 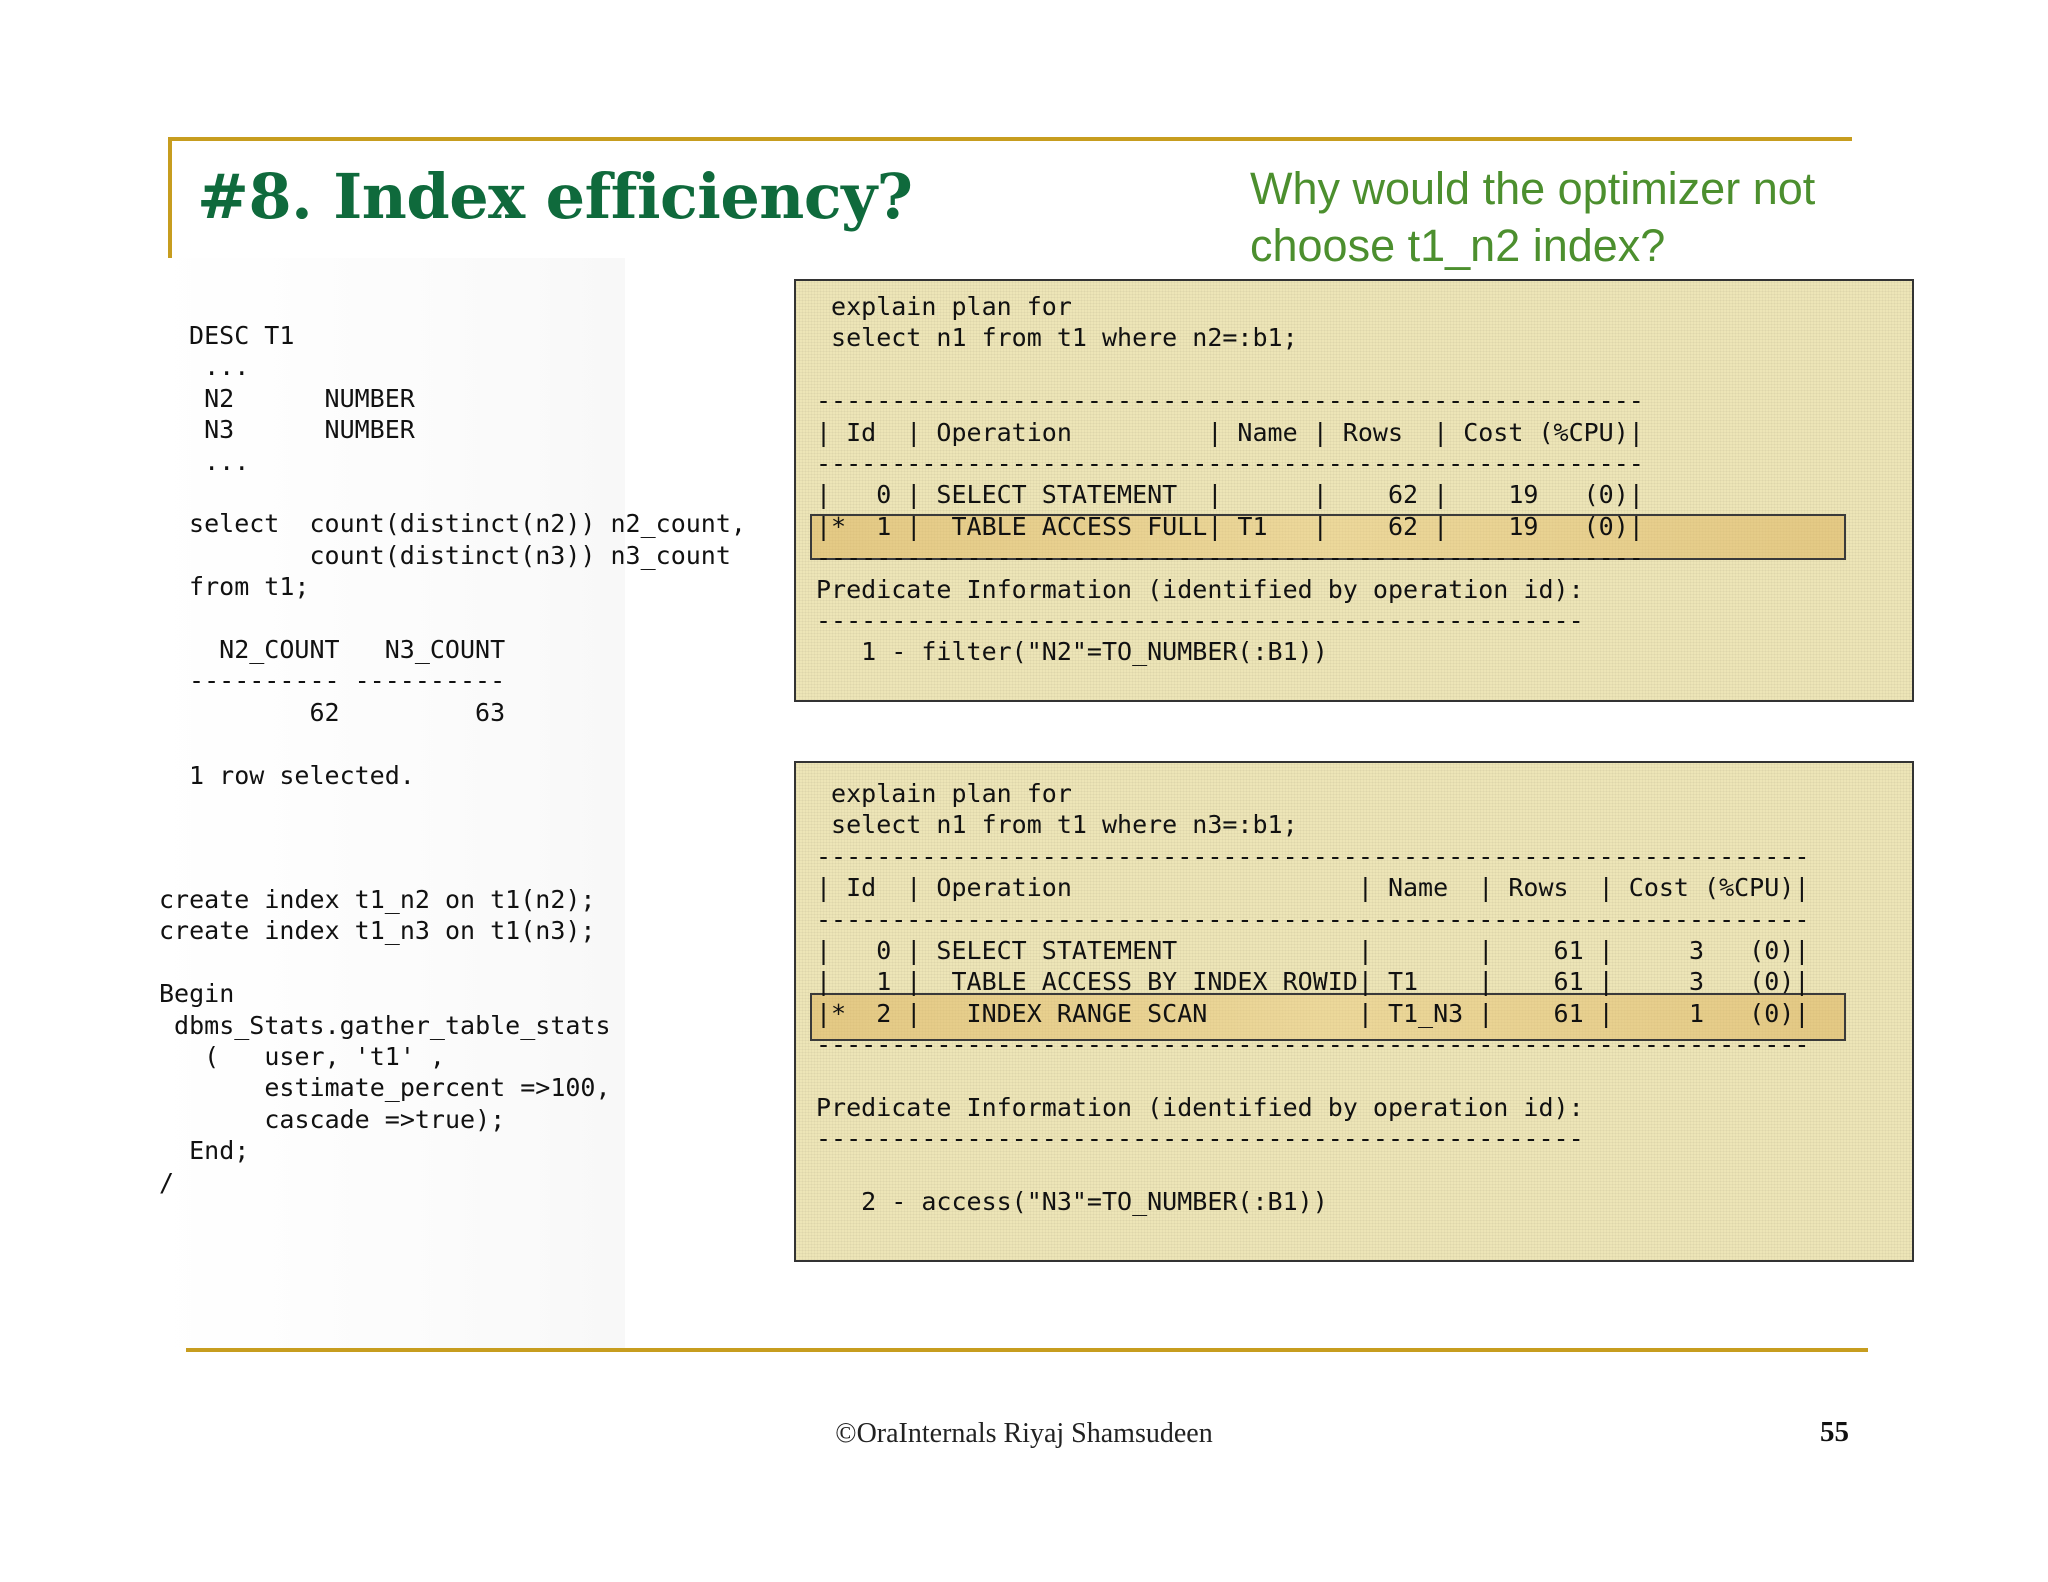 What do you see at coordinates (1328, 537) in the screenshot?
I see `highlight-table-access-full` at bounding box center [1328, 537].